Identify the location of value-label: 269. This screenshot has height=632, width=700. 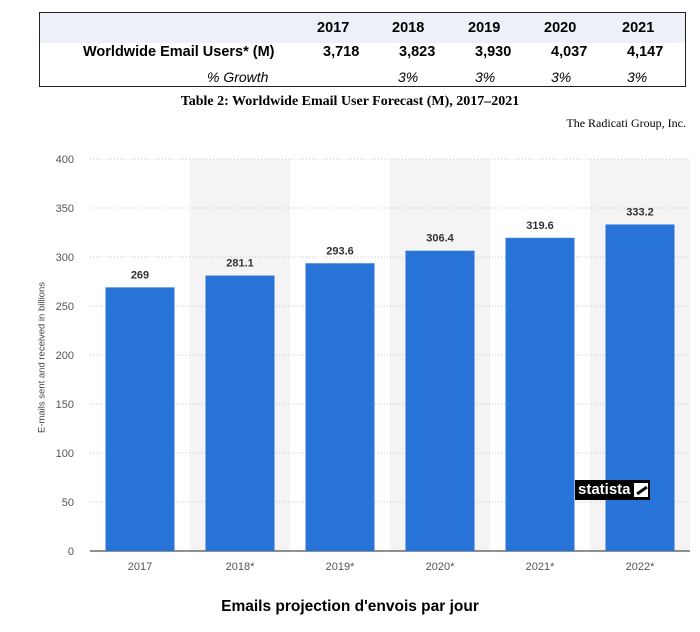
(140, 275).